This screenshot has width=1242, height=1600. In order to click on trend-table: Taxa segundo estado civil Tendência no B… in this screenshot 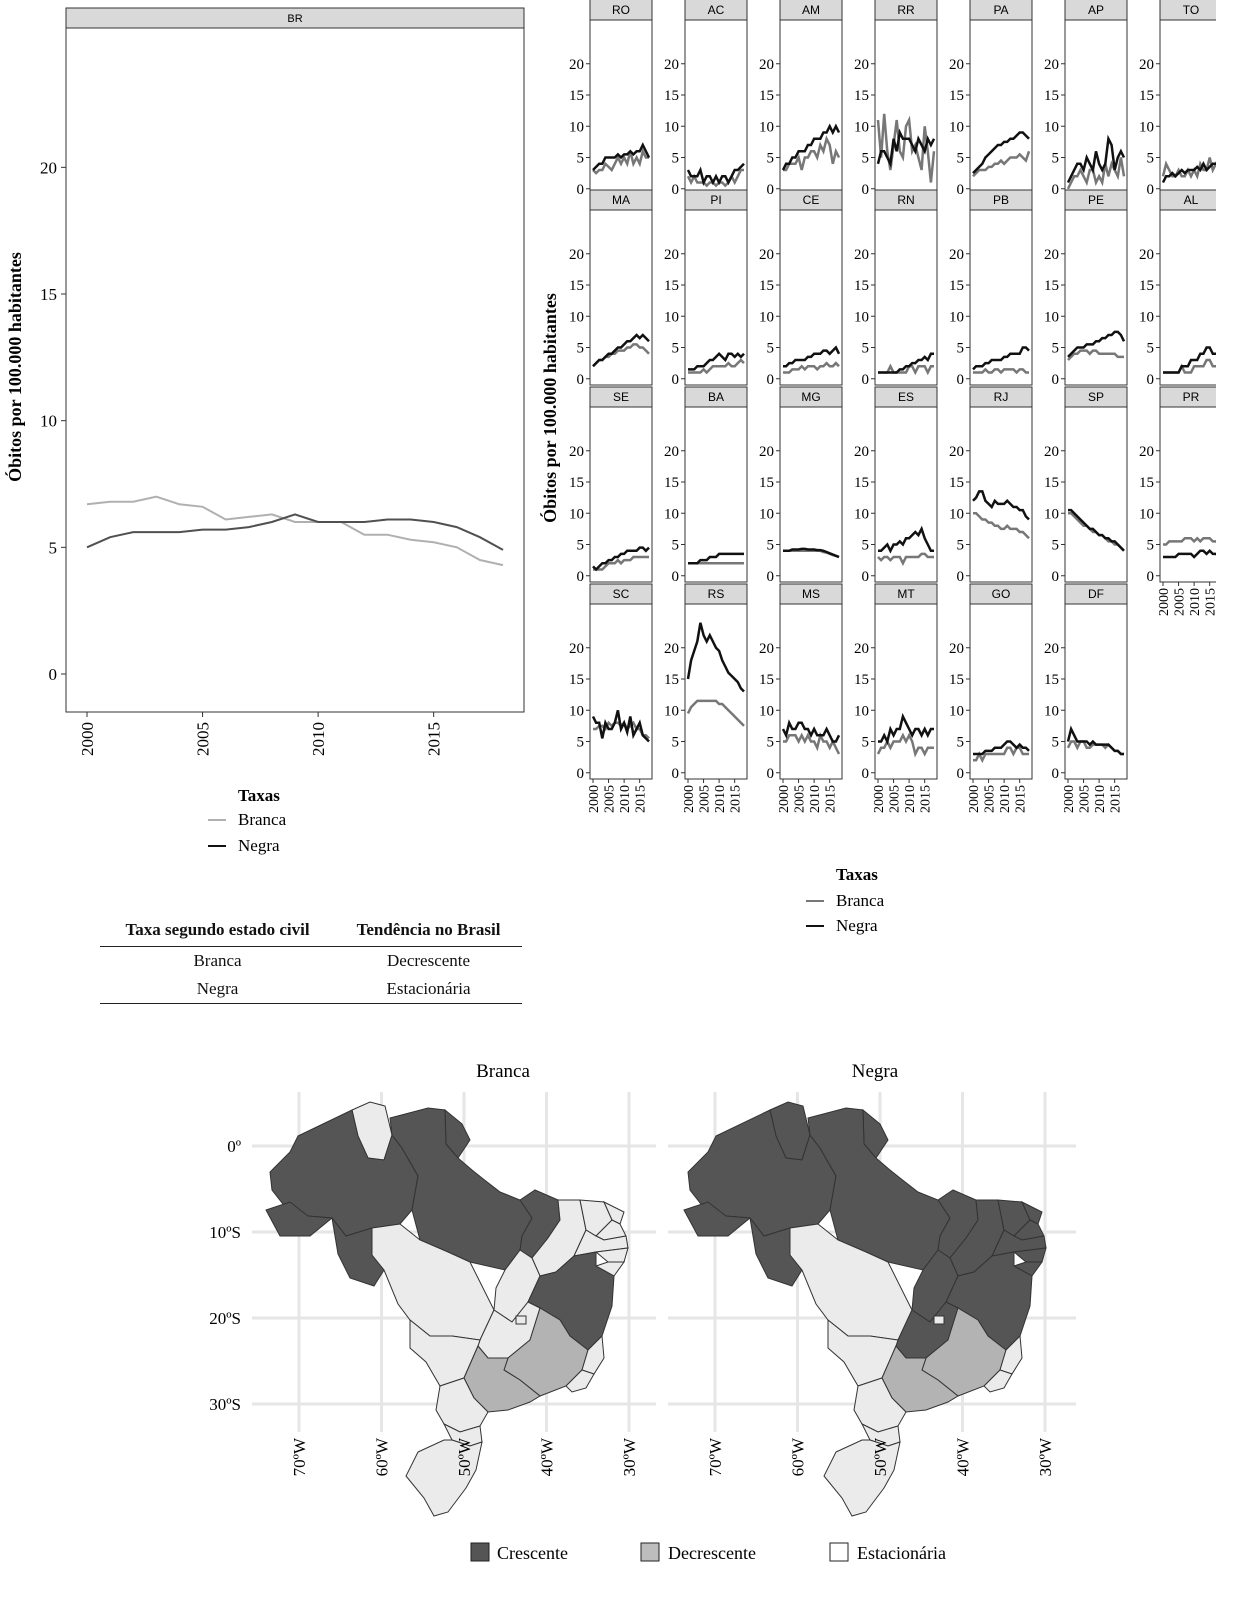, I will do `click(311, 961)`.